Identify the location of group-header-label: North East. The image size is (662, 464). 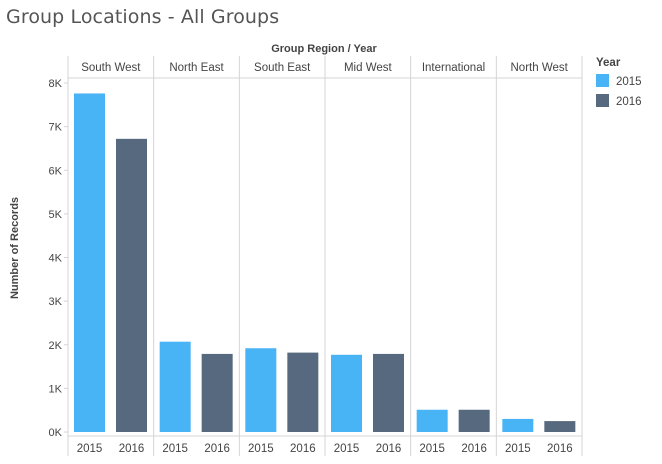
(196, 68).